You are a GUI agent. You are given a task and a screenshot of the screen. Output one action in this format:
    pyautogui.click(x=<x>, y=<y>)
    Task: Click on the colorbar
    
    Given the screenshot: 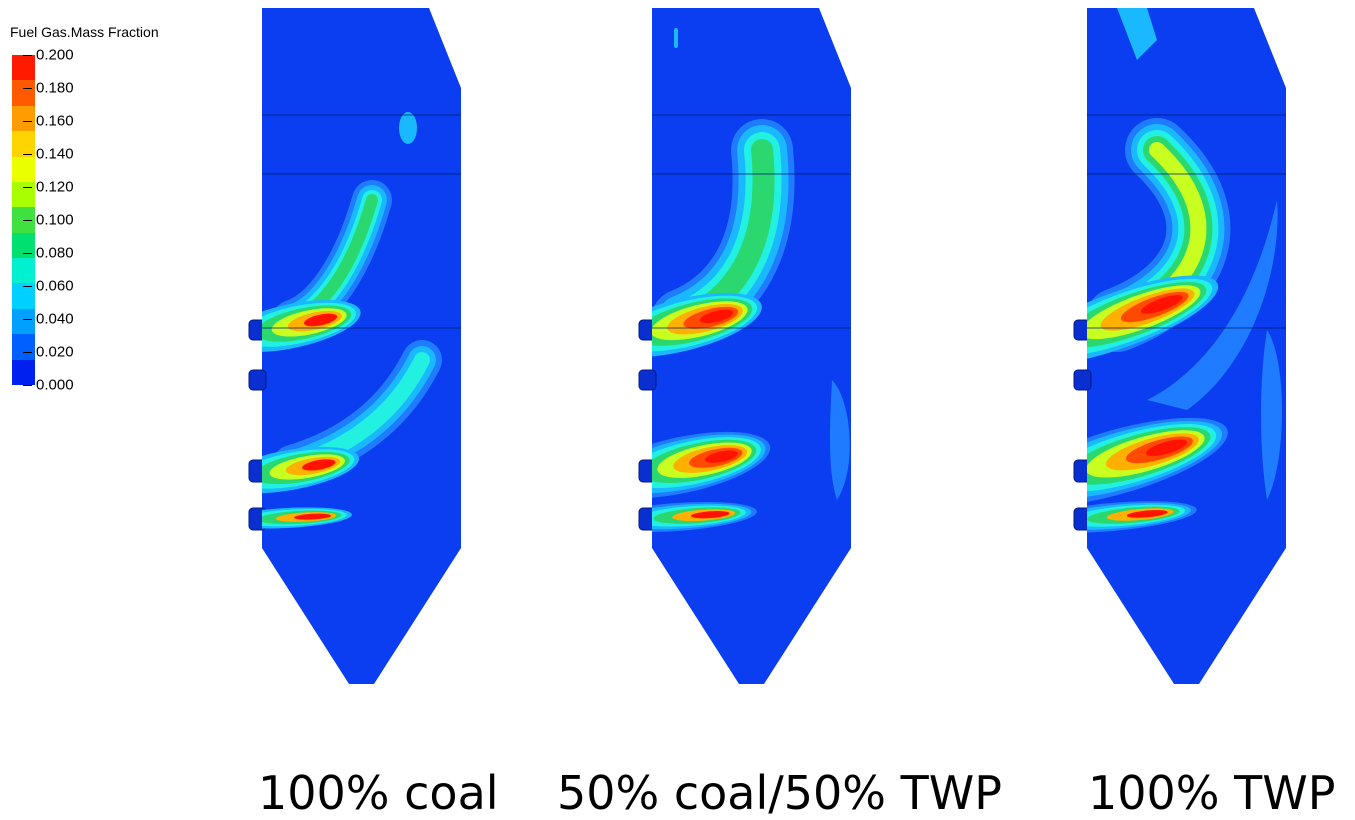 What is the action you would take?
    pyautogui.click(x=23, y=220)
    